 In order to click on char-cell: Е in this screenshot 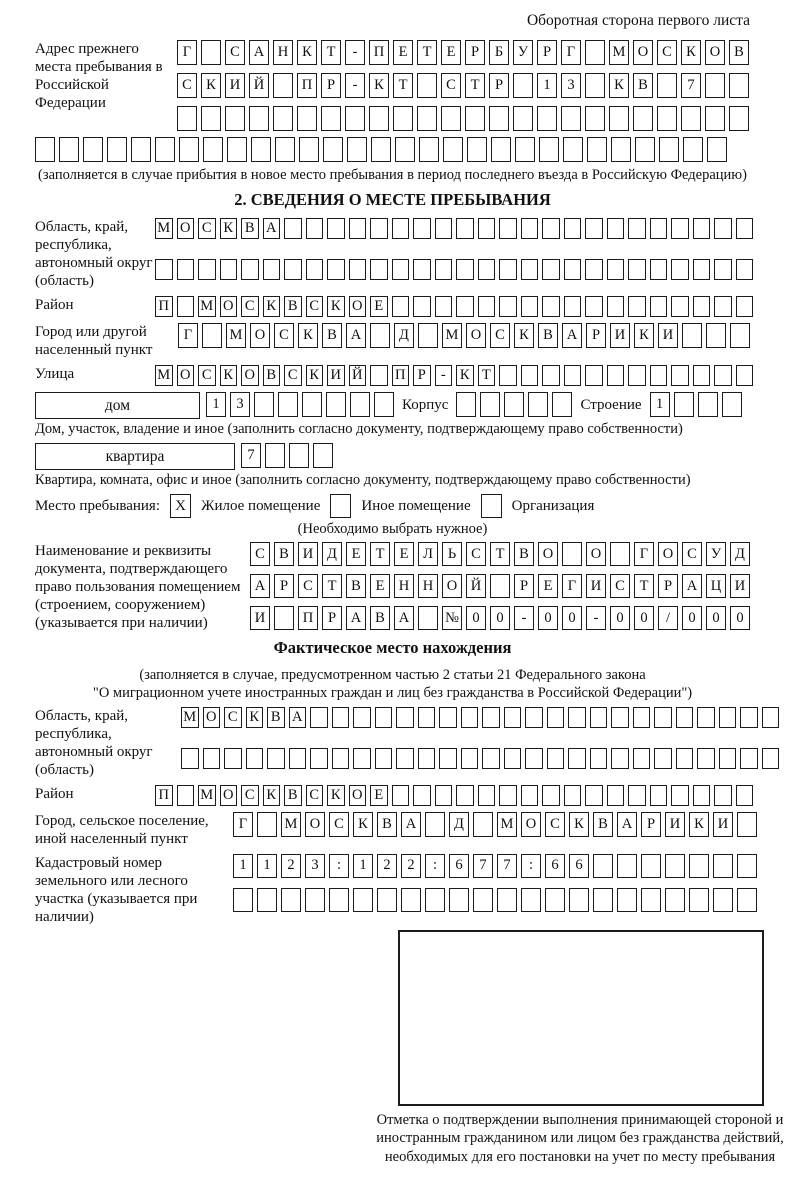, I will do `click(548, 586)`.